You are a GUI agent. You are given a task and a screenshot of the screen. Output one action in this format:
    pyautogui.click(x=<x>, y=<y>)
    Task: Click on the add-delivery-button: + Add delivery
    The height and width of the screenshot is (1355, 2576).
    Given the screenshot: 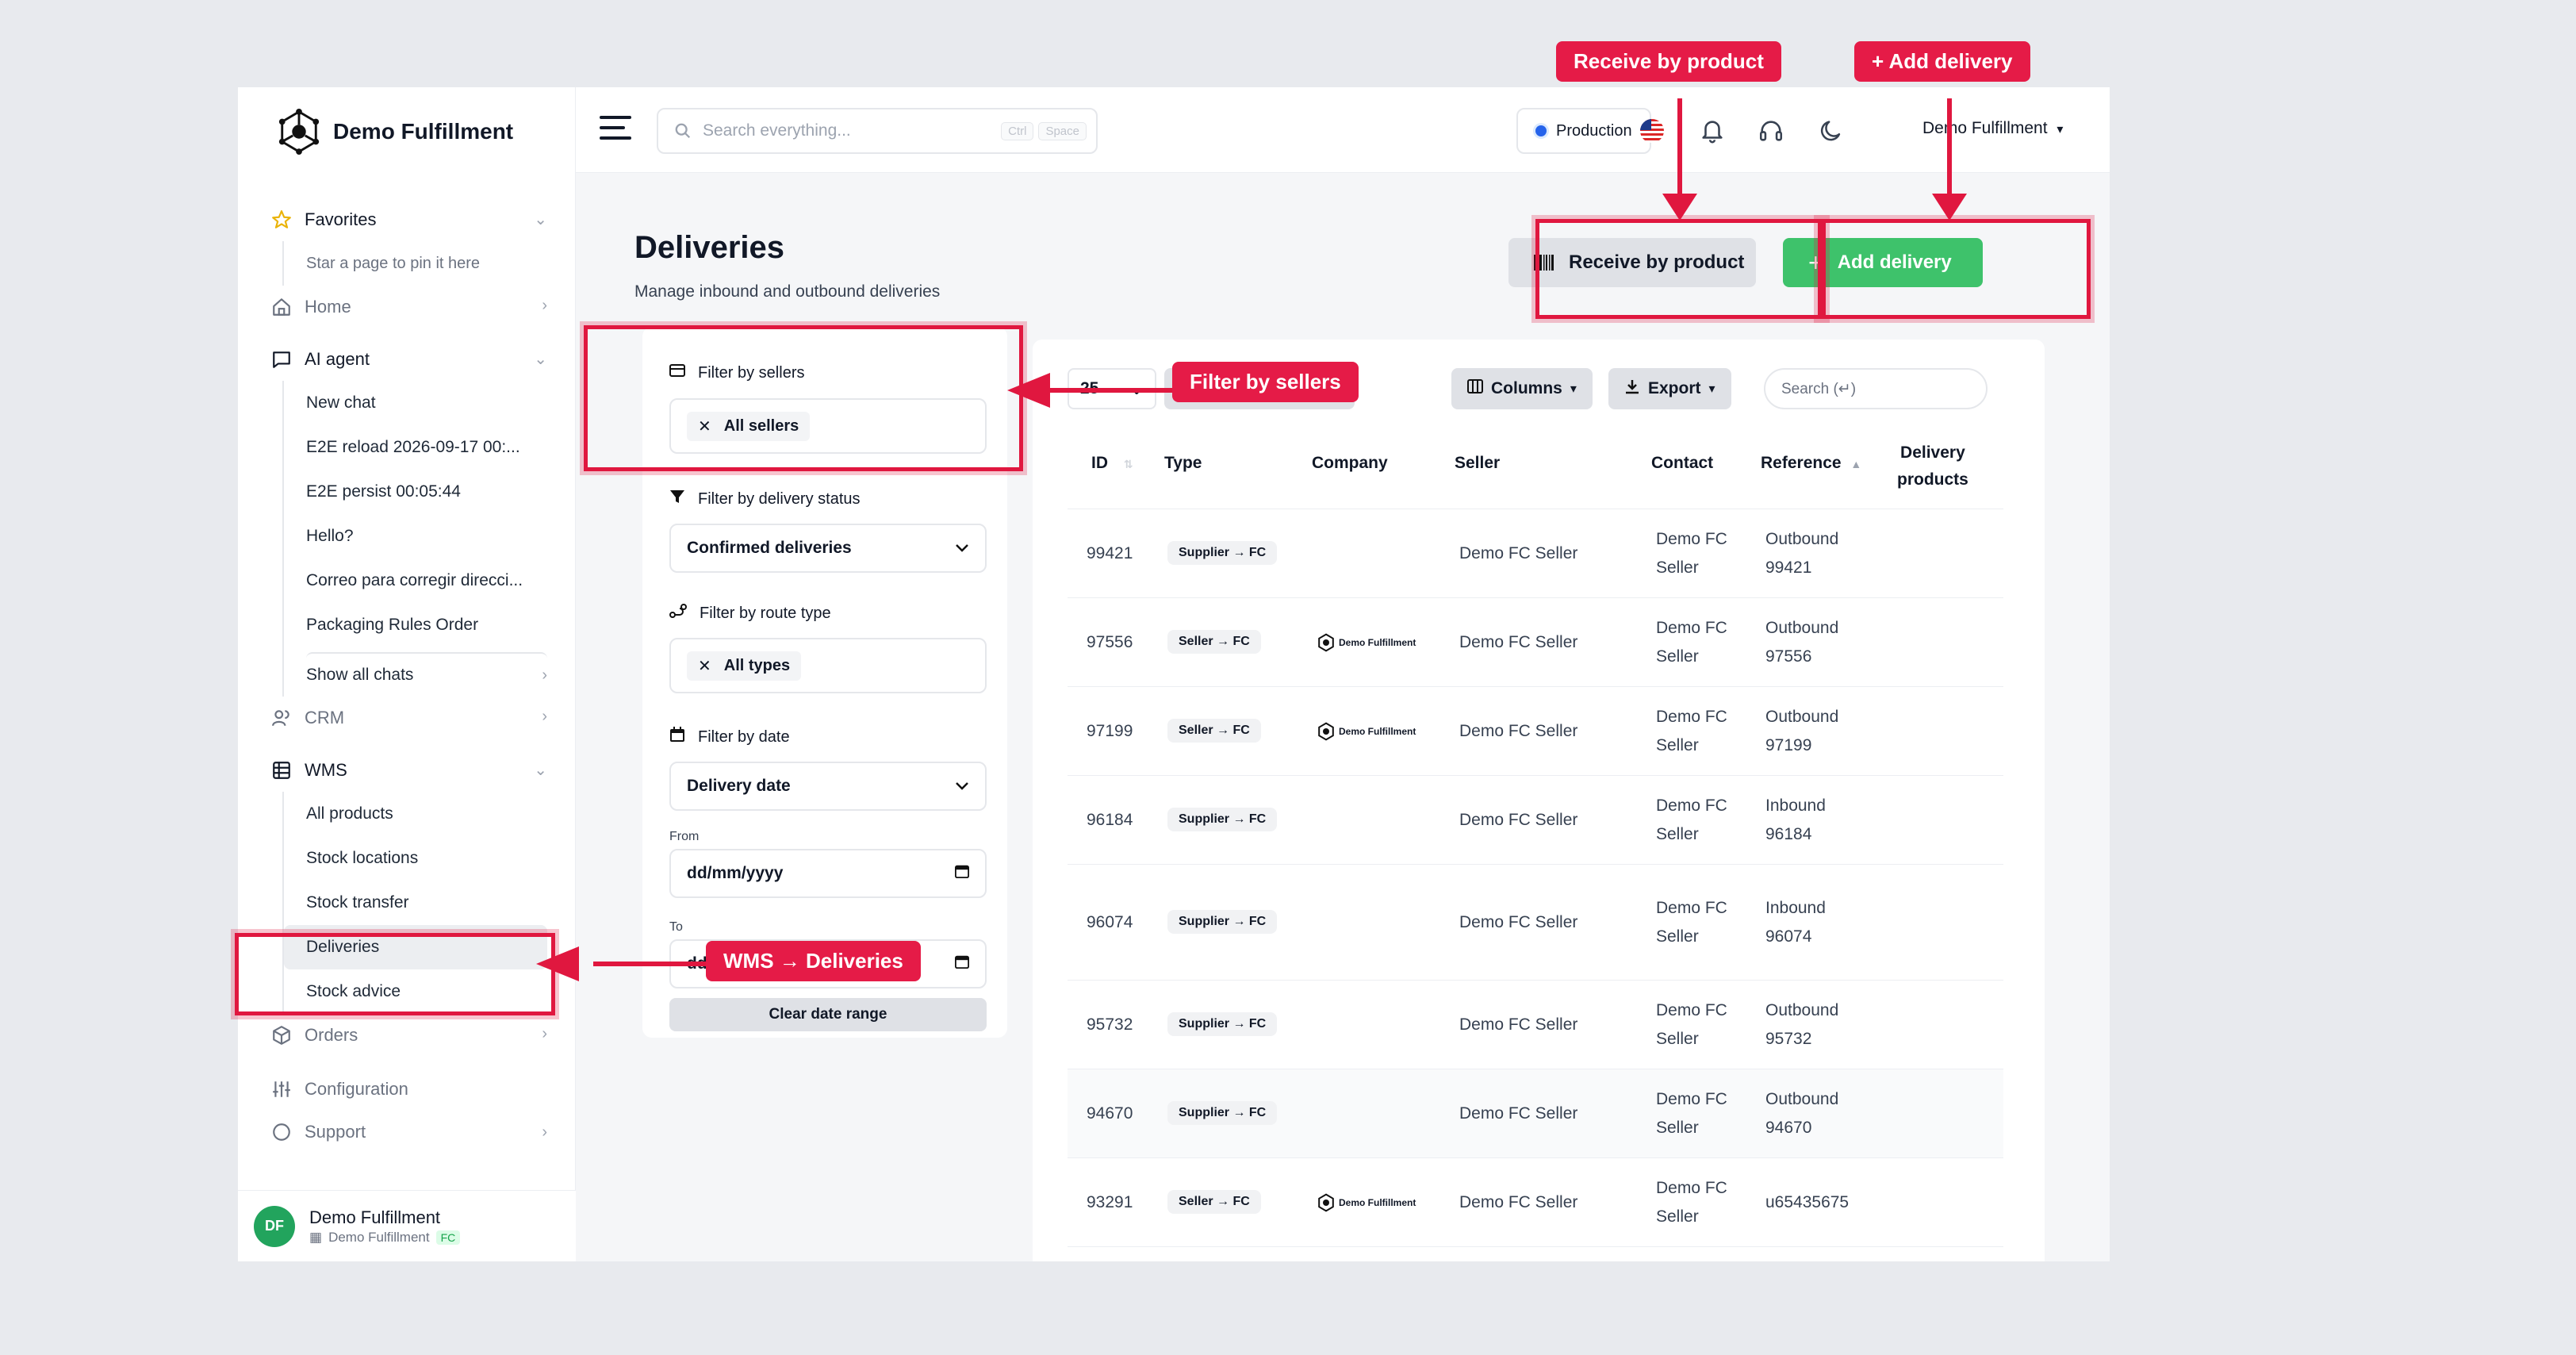 What is the action you would take?
    pyautogui.click(x=1883, y=263)
    